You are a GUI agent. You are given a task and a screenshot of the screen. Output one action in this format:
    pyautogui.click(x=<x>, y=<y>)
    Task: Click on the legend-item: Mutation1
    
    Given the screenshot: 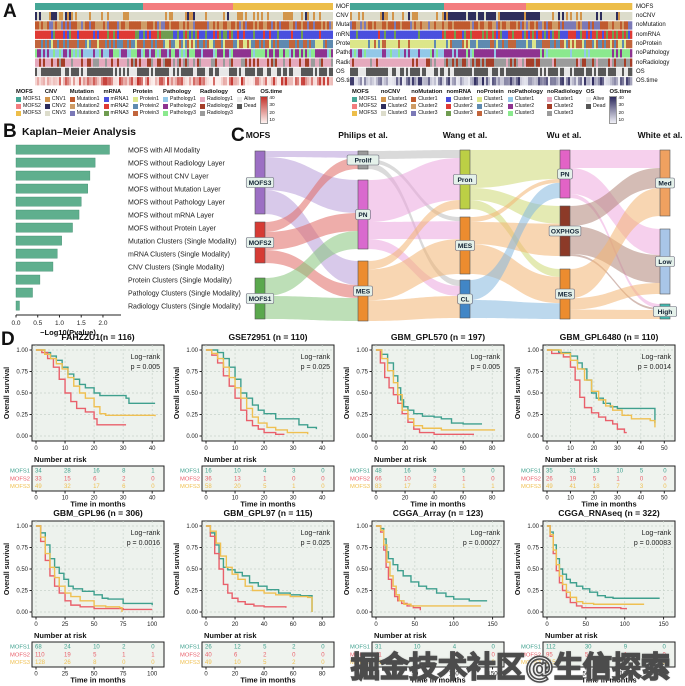 What is the action you would take?
    pyautogui.click(x=84, y=99)
    